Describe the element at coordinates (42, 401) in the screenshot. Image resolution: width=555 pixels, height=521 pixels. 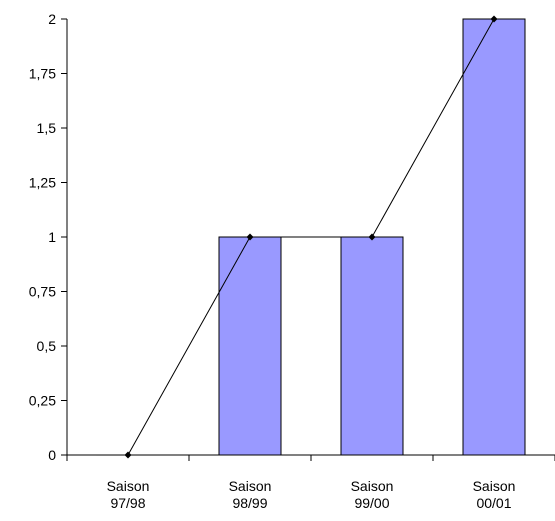
I see `y-tick-label: 0,25` at that location.